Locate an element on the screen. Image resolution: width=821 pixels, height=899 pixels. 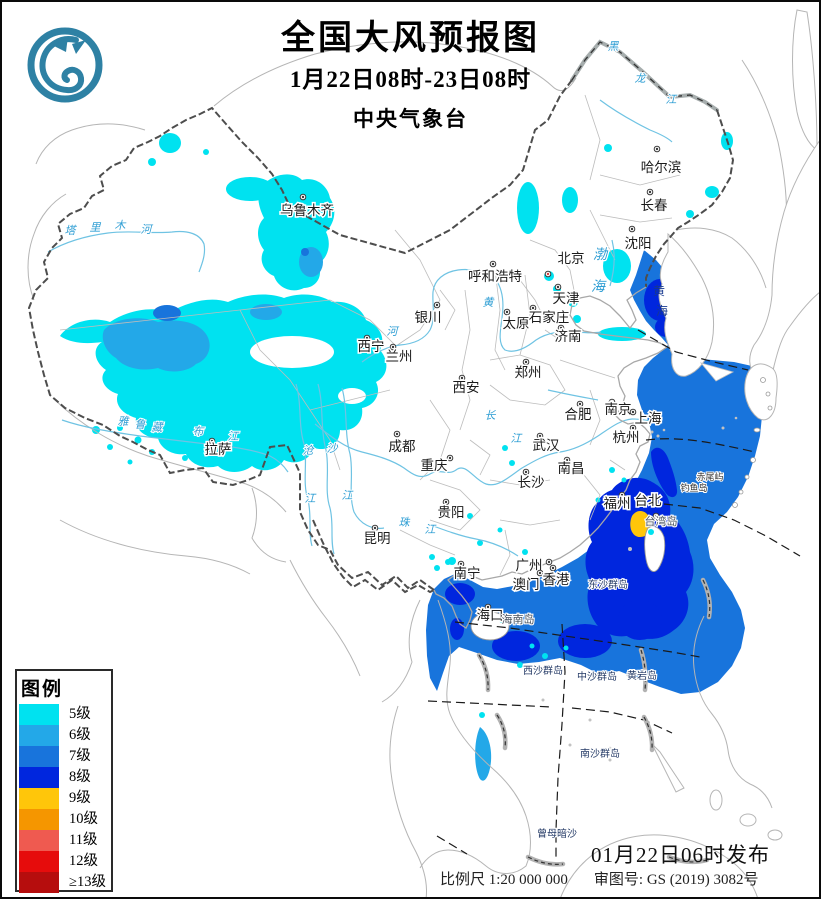
bangladesh is located at coordinates (269, 525).